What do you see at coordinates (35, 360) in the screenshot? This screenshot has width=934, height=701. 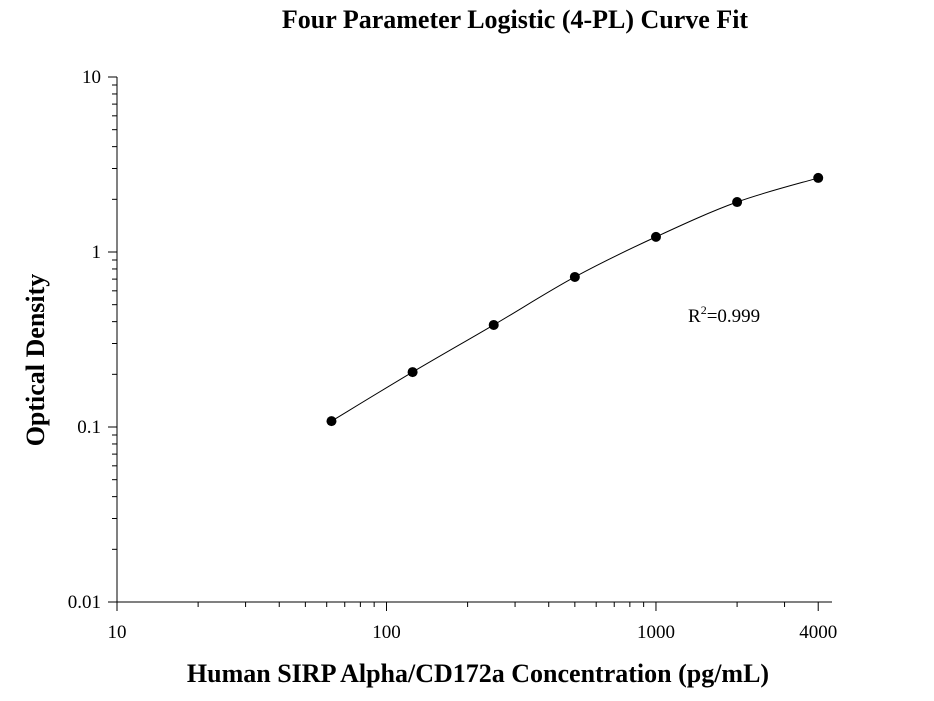 I see `y-axis-label: Optical Density` at bounding box center [35, 360].